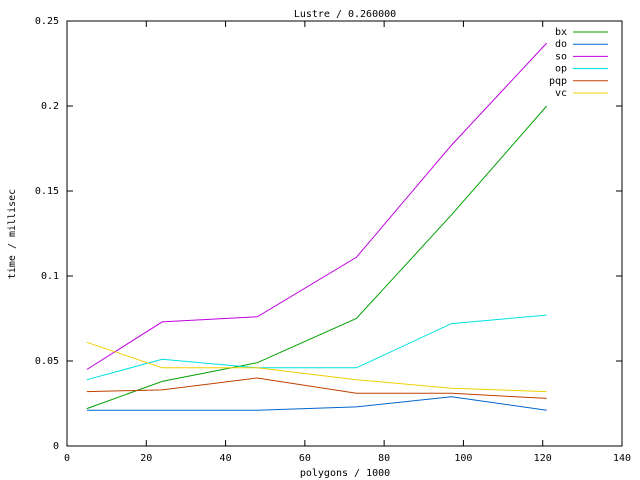  What do you see at coordinates (12, 234) in the screenshot?
I see `y-axis-label: time / millisec` at bounding box center [12, 234].